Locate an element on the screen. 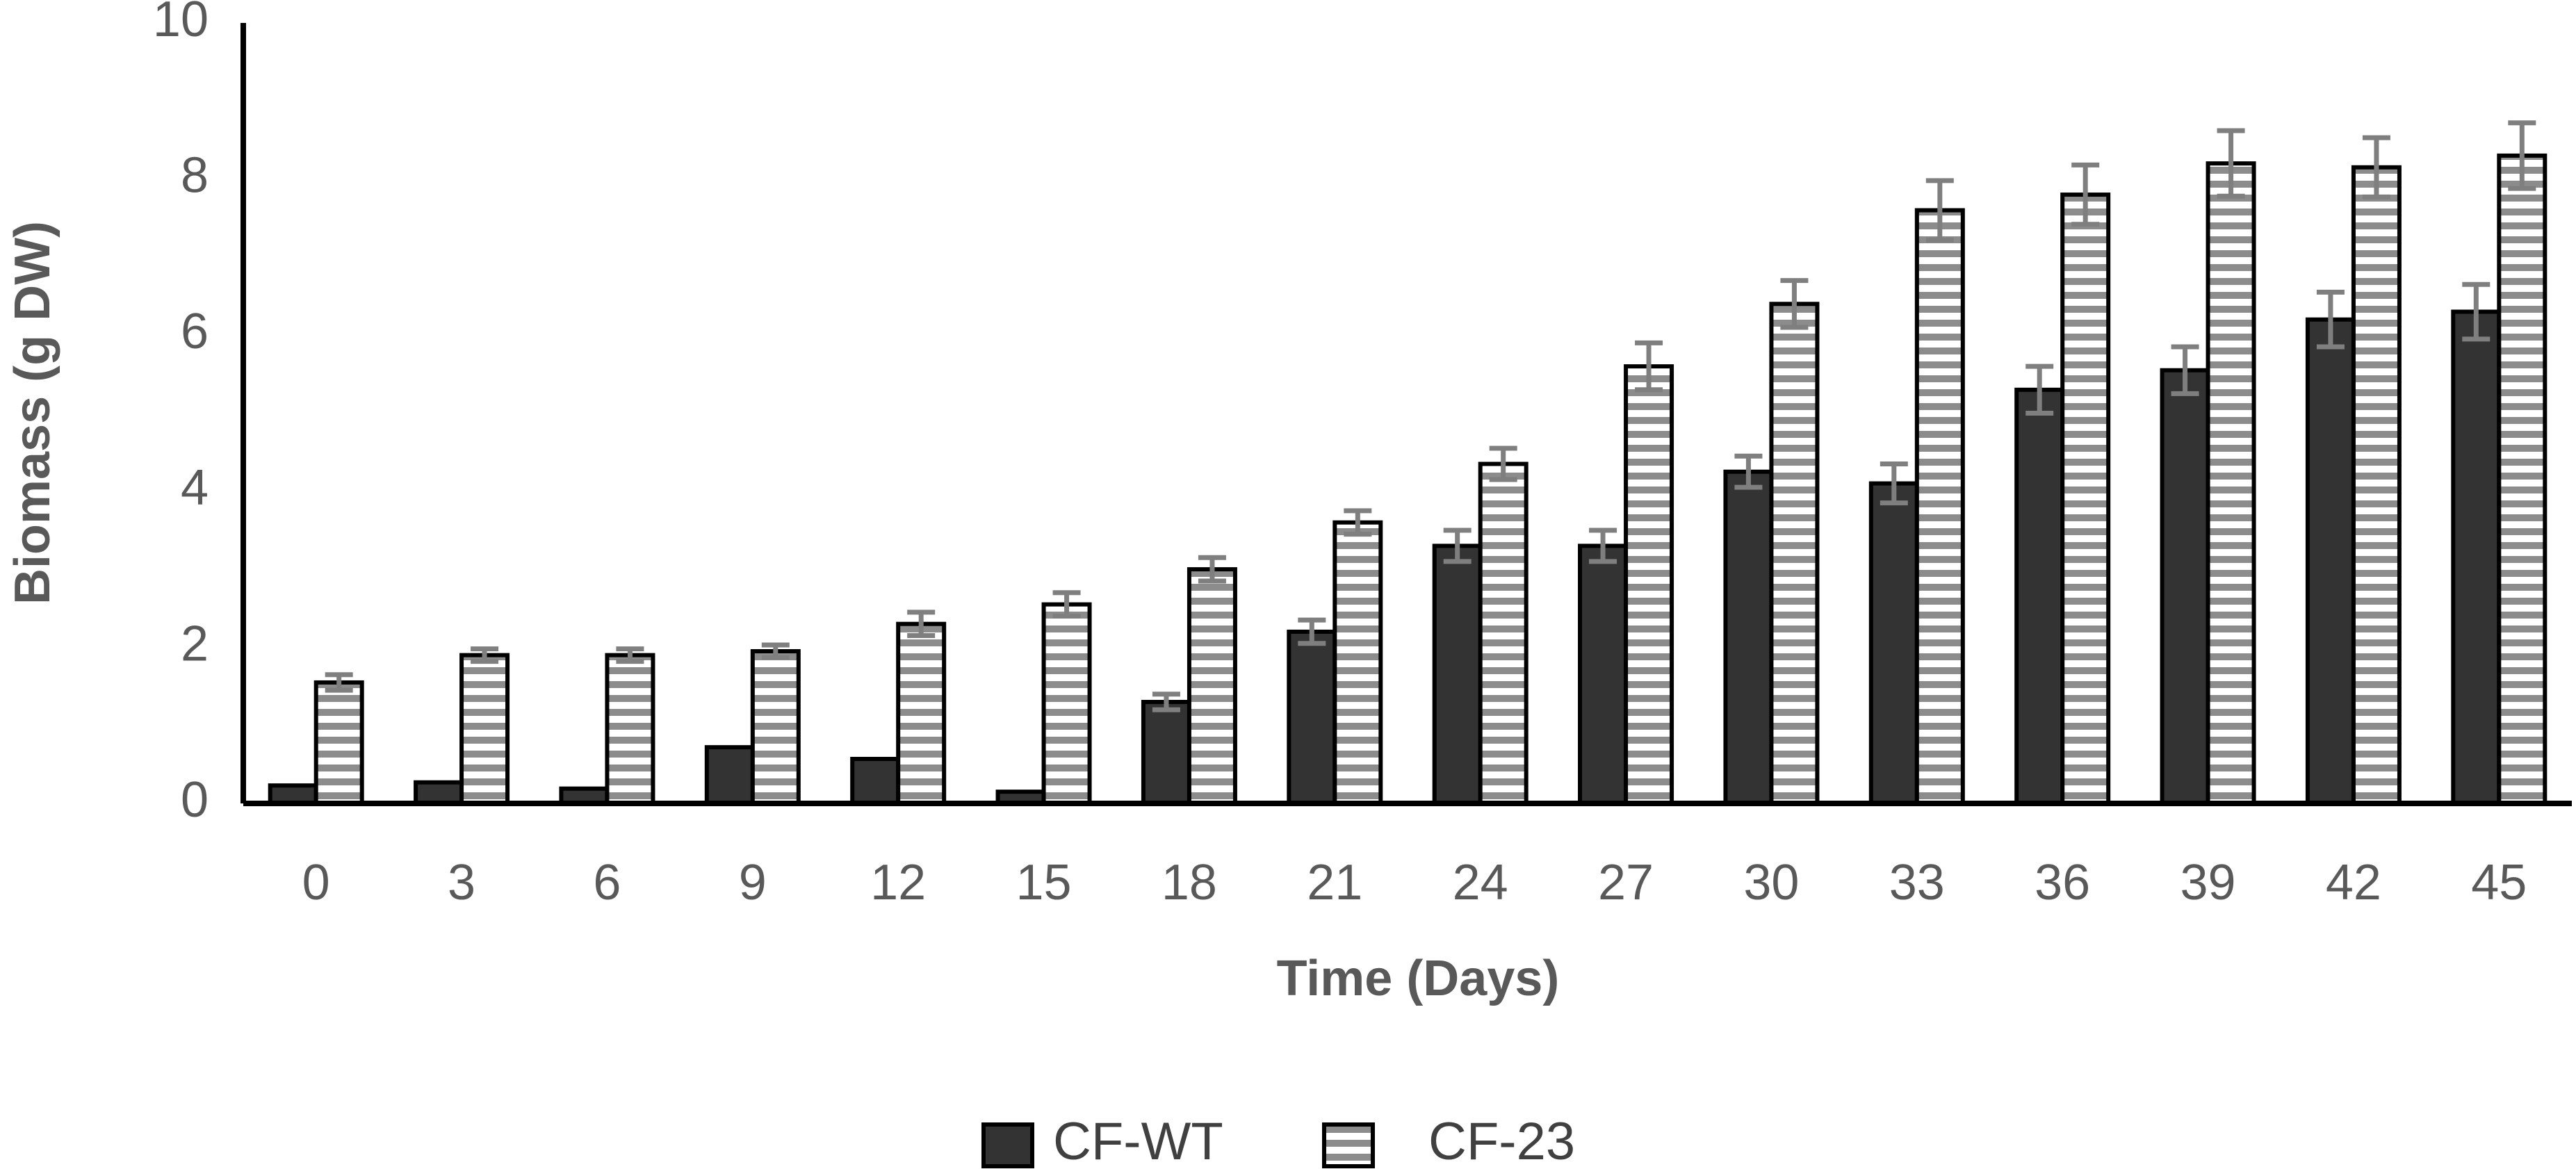 The height and width of the screenshot is (1169, 2576). x-tick-label: 24 is located at coordinates (1480, 882).